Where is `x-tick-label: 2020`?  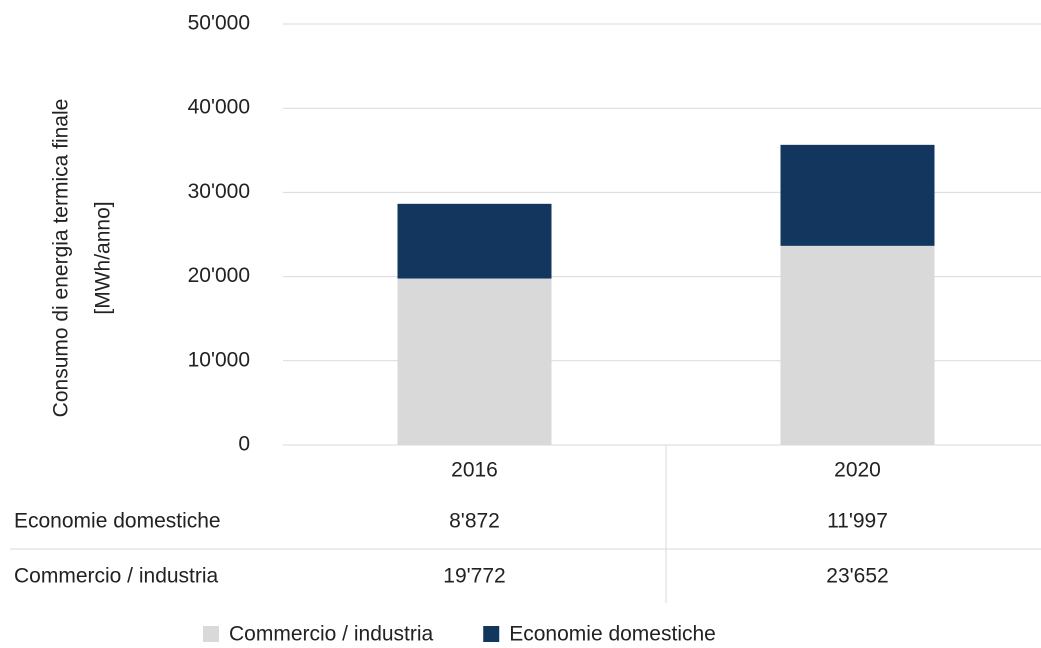
x-tick-label: 2020 is located at coordinates (857, 470).